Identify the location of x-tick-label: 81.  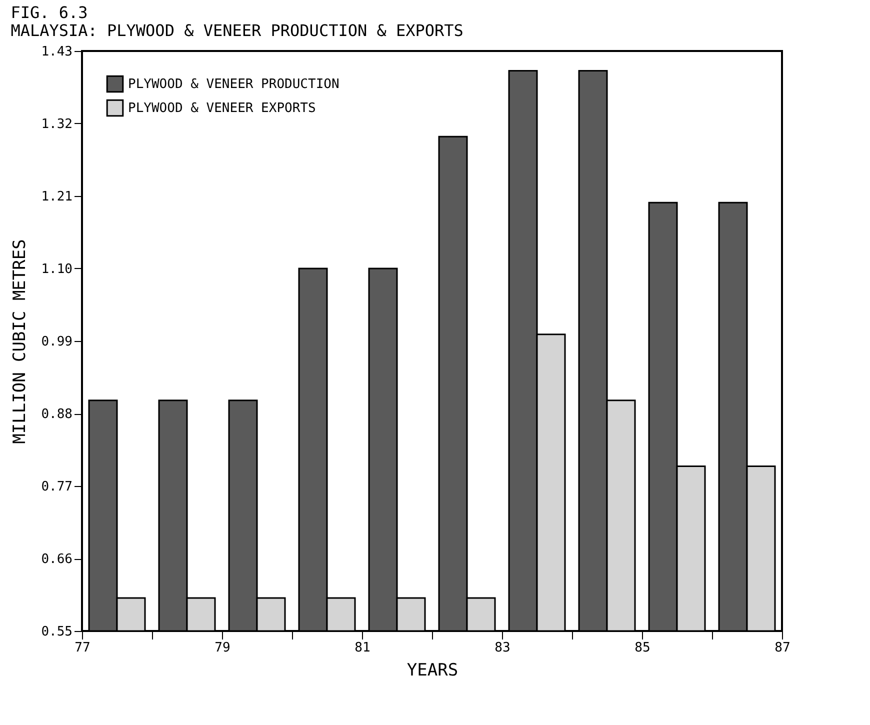
(362, 648).